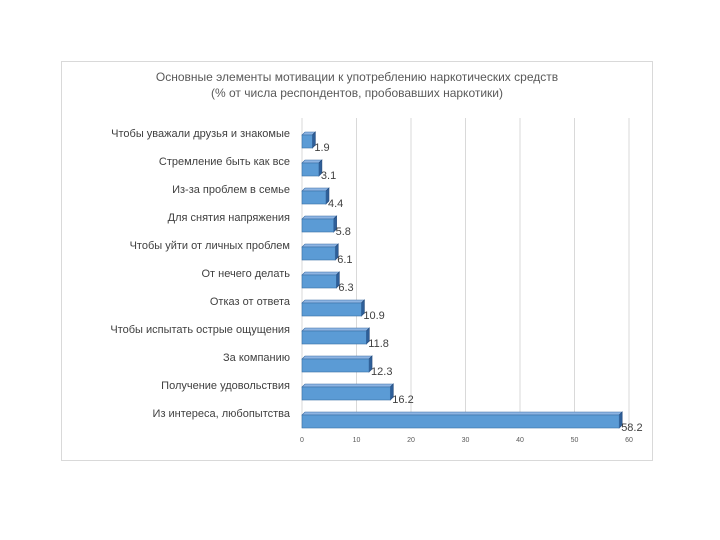 Image resolution: width=720 pixels, height=540 pixels. What do you see at coordinates (200, 134) in the screenshot?
I see `category-label: Чтобы уважали друзья и знакомые` at bounding box center [200, 134].